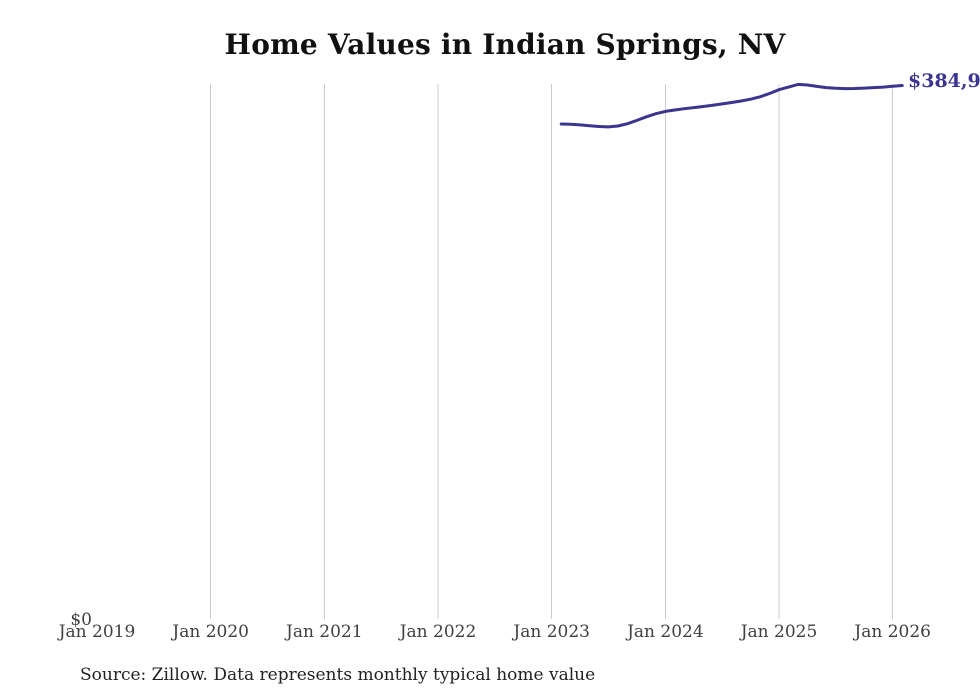  I want to click on home-value-line-series, so click(731, 105).